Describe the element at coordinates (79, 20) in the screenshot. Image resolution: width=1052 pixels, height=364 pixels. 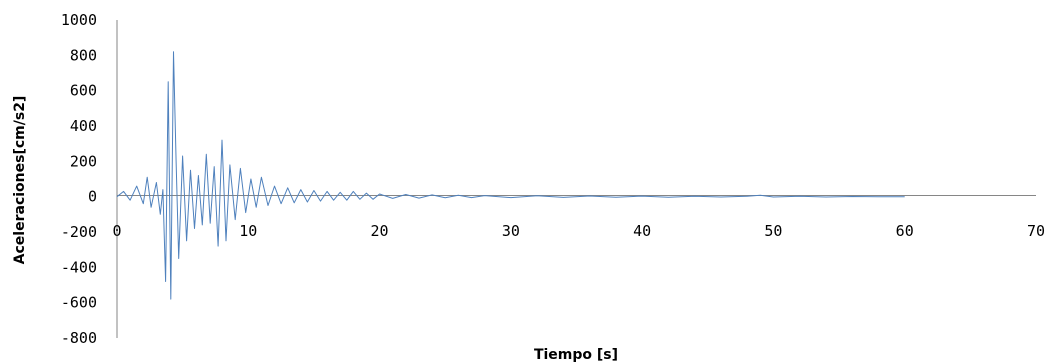
I see `y-tick-label: 1000` at that location.